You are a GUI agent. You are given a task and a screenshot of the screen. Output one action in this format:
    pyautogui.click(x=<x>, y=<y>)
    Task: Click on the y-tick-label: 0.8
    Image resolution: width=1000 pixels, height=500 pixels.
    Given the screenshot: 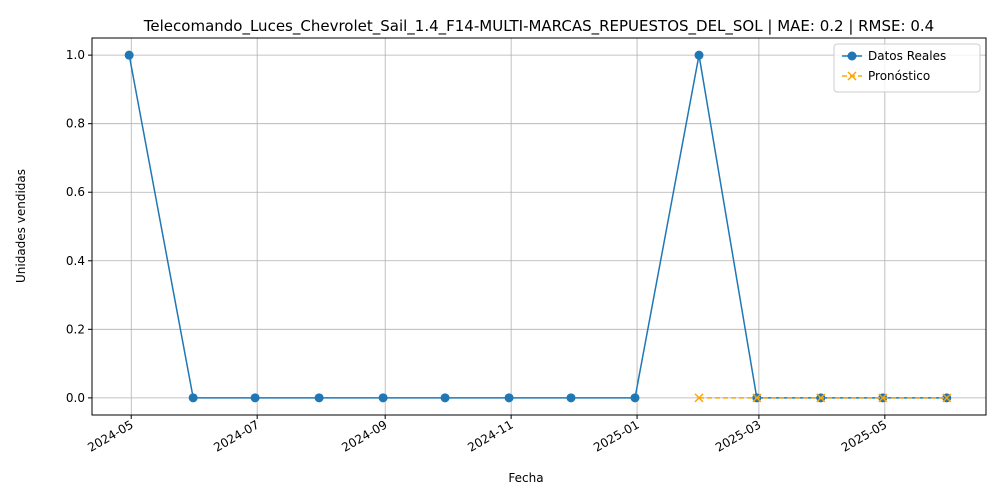 What is the action you would take?
    pyautogui.click(x=75, y=124)
    